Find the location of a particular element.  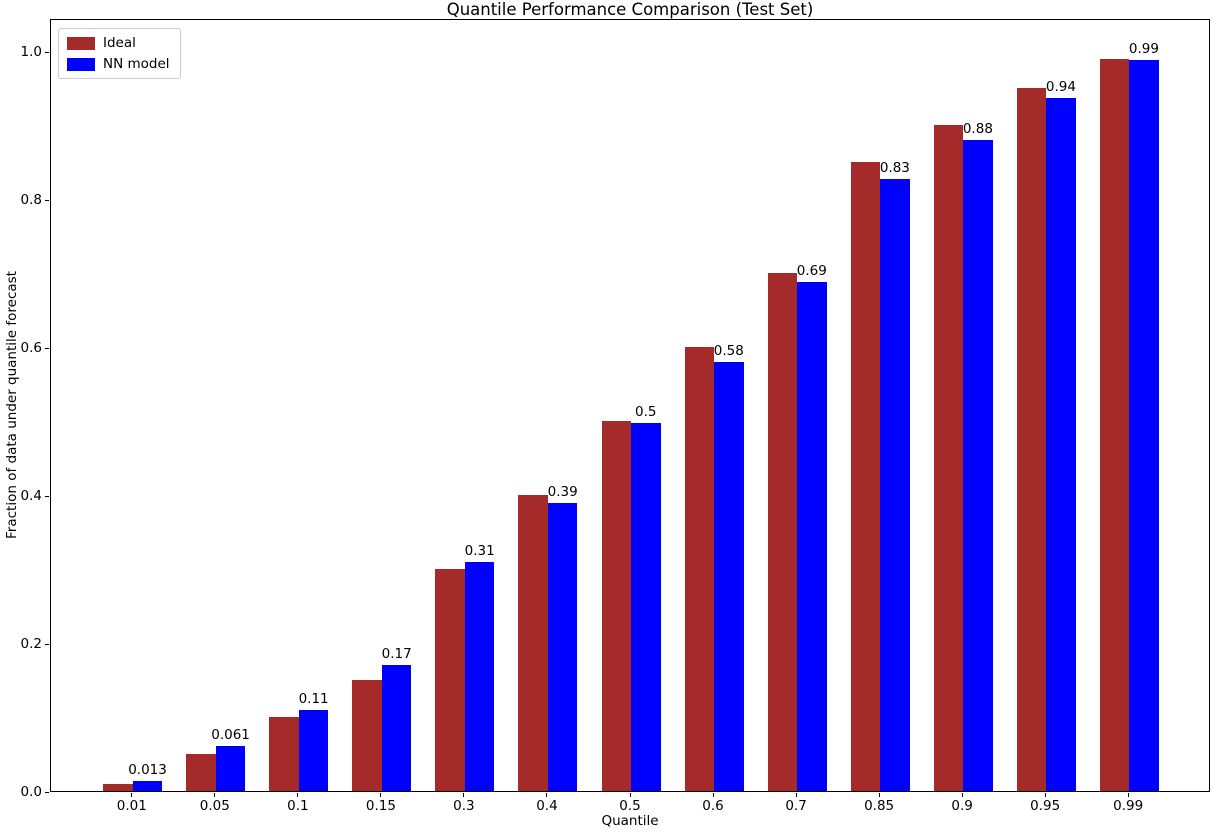

bar-value-label: 0.83 is located at coordinates (894, 167).